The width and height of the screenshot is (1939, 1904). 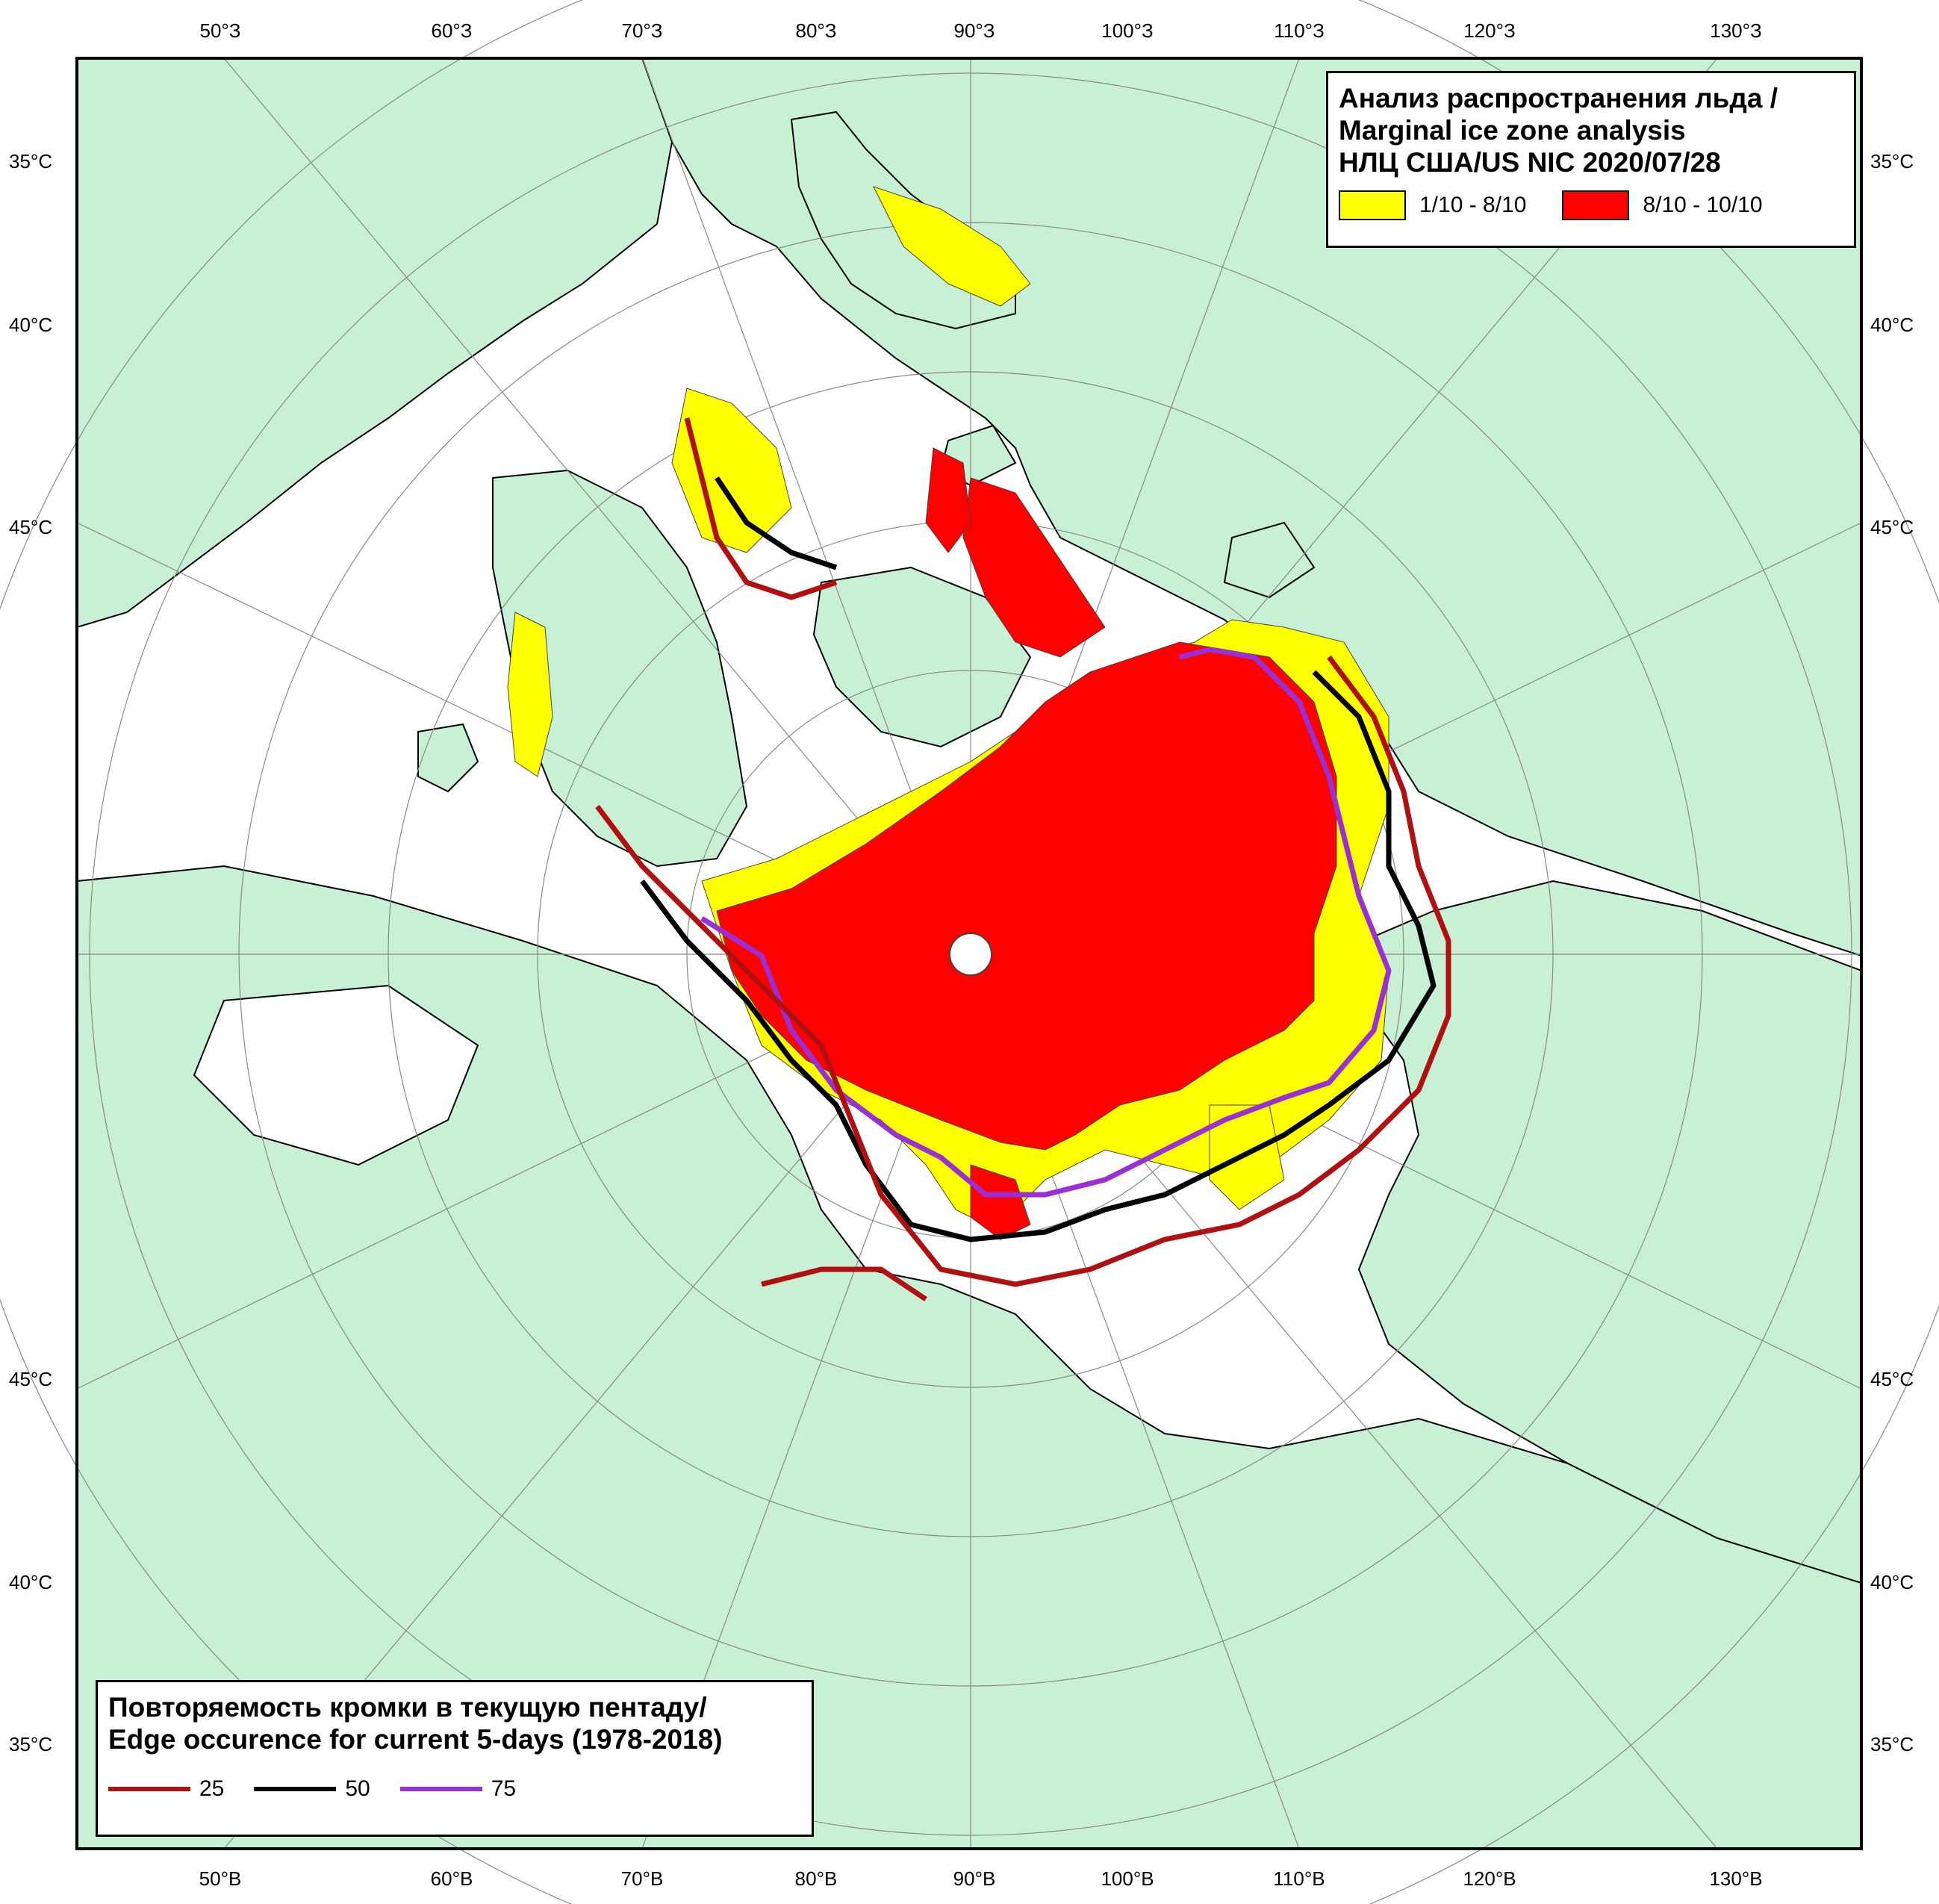 I want to click on tick-bottom-7: 110°В, so click(x=1299, y=1878).